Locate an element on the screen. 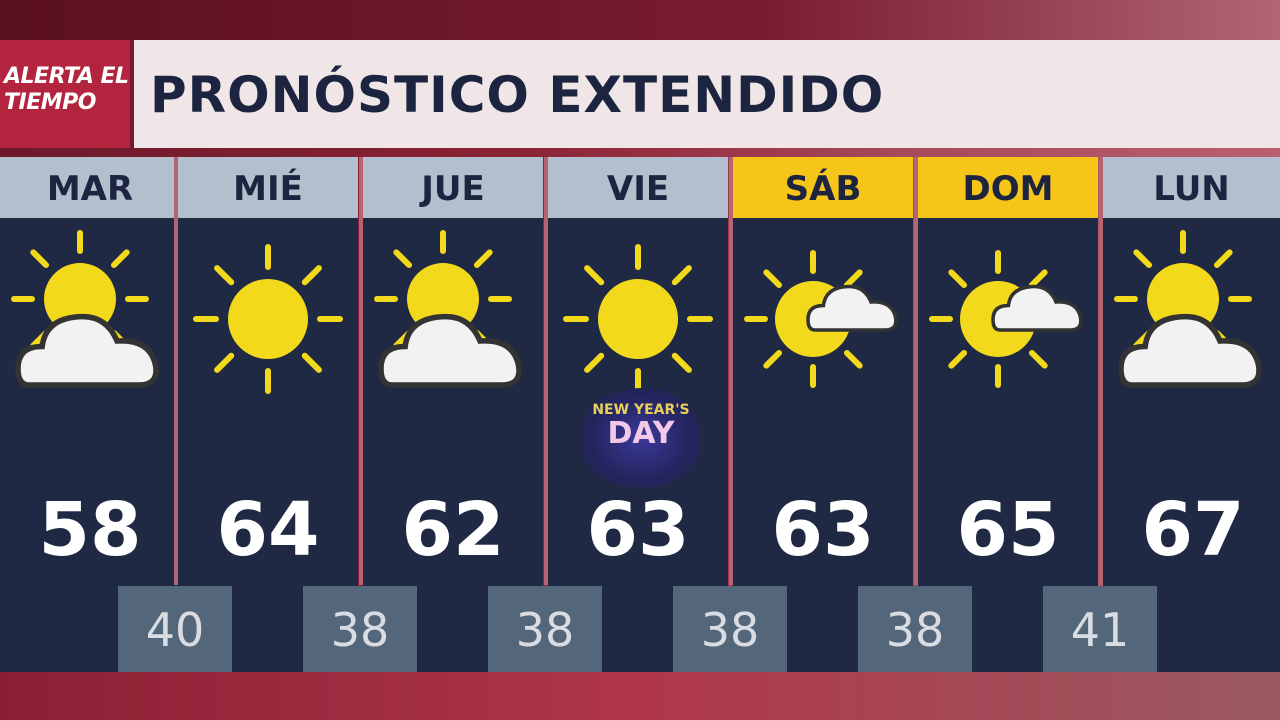 The width and height of the screenshot is (1280, 720). day-label: SÁB is located at coordinates (823, 187).